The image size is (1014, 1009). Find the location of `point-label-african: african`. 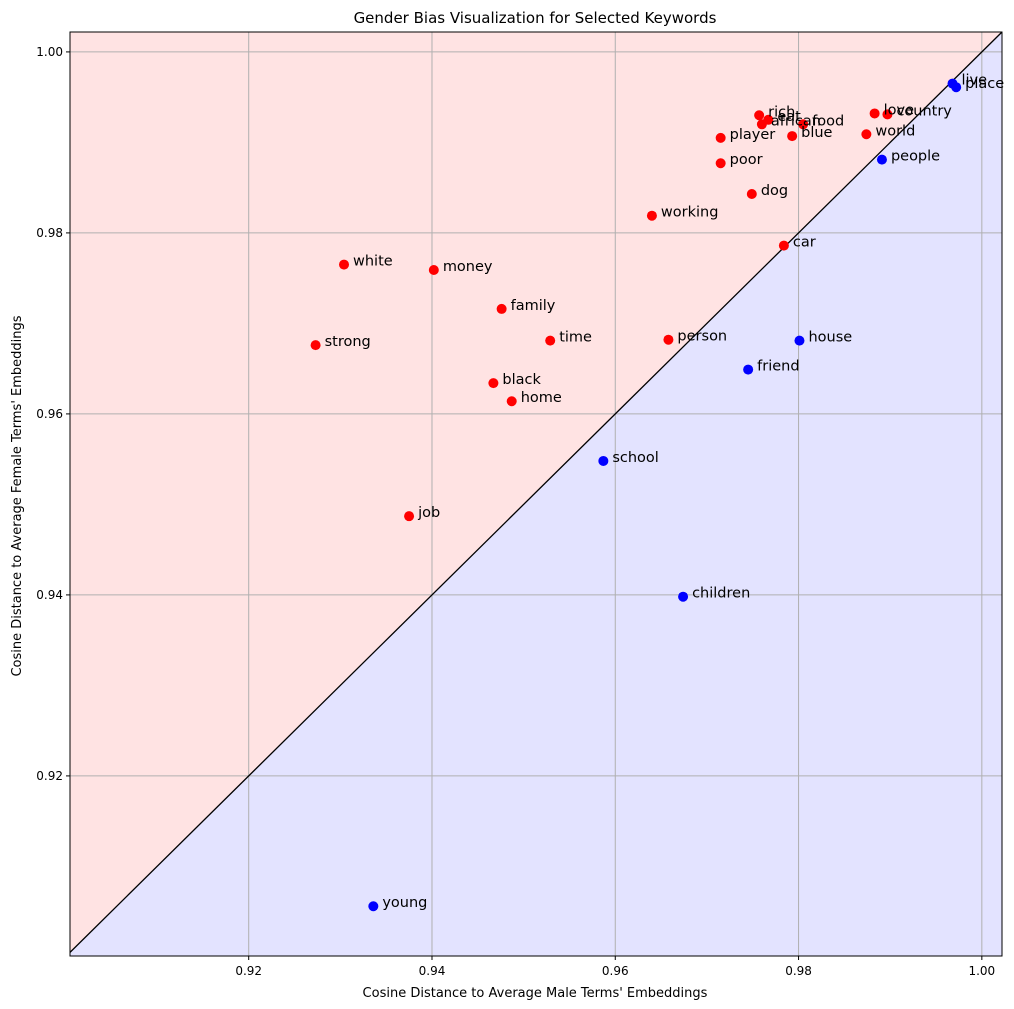

point-label-african: african is located at coordinates (796, 121).